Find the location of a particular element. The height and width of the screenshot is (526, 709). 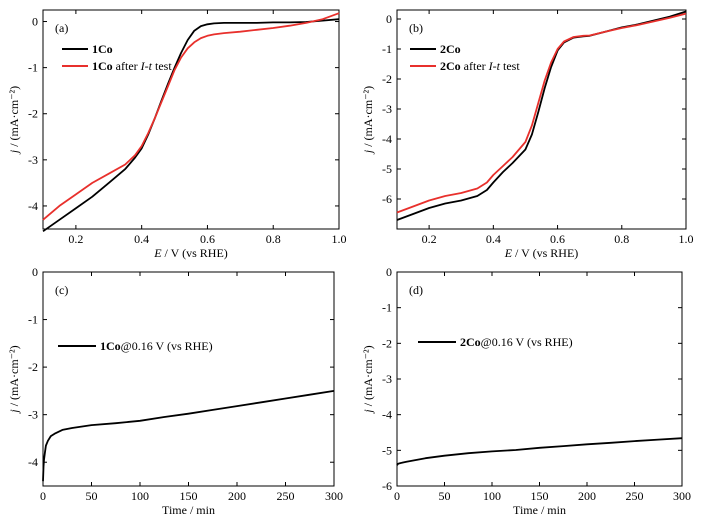

panel-label: (c) is located at coordinates (61, 290).